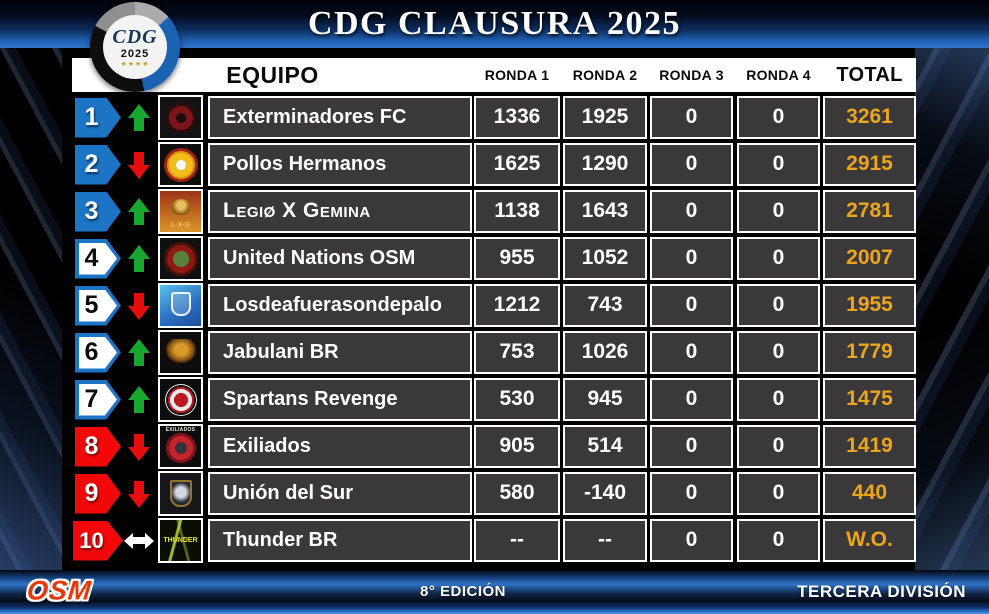 The width and height of the screenshot is (989, 614). I want to click on column-header-ronda-1: RONDA 1, so click(517, 75).